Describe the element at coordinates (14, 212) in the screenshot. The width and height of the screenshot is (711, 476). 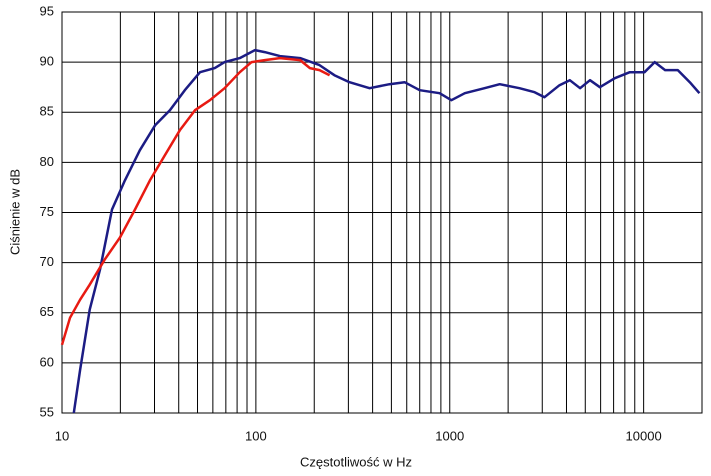
I see `y-axis-label: Ciśnienie w dB` at that location.